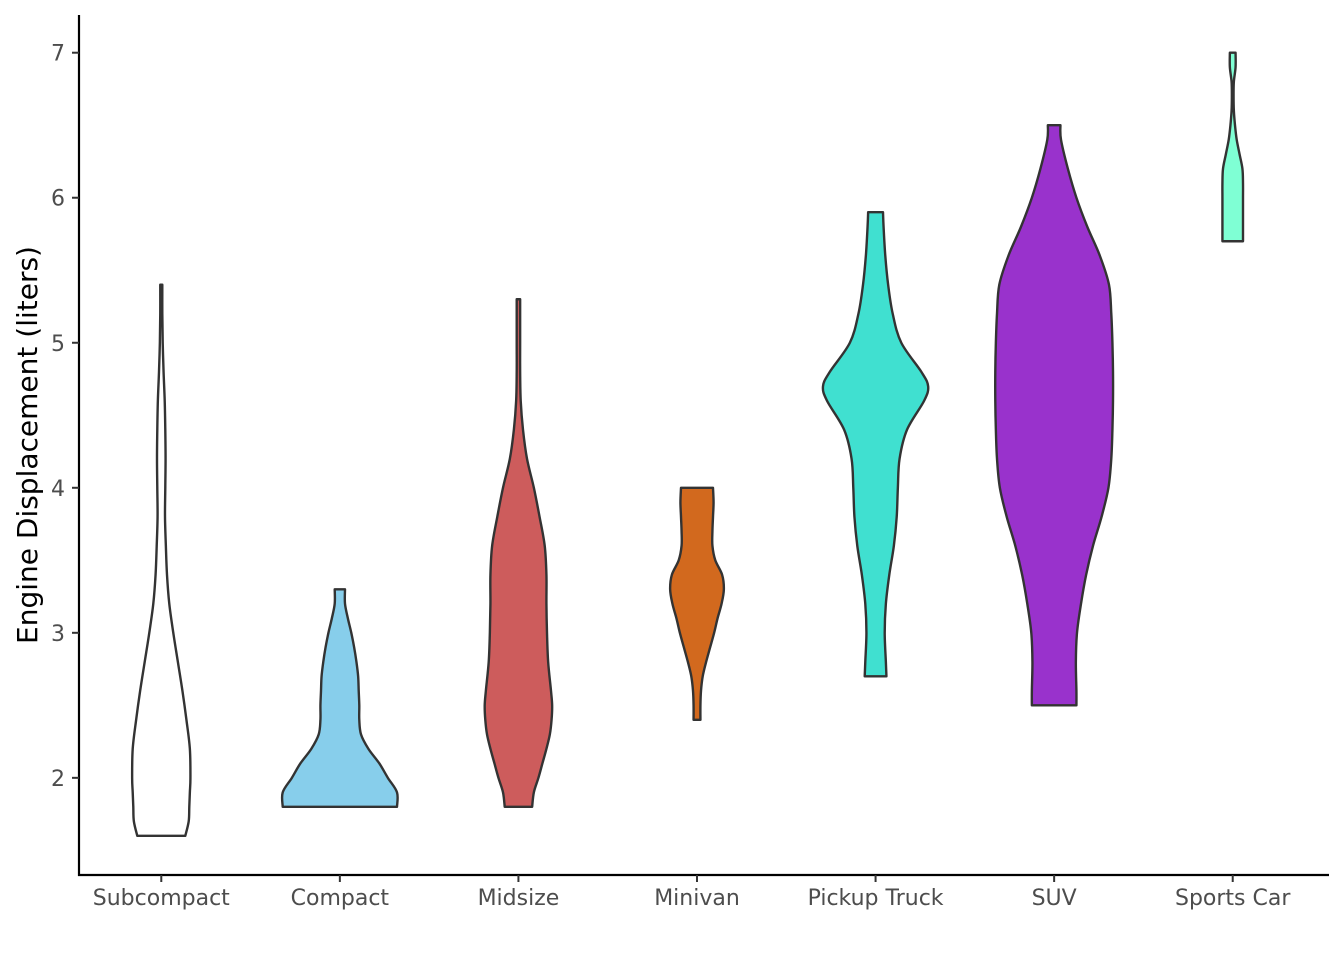 The height and width of the screenshot is (960, 1344). Describe the element at coordinates (27, 445) in the screenshot. I see `y-axis-title: Engine Displacement (liters)` at that location.